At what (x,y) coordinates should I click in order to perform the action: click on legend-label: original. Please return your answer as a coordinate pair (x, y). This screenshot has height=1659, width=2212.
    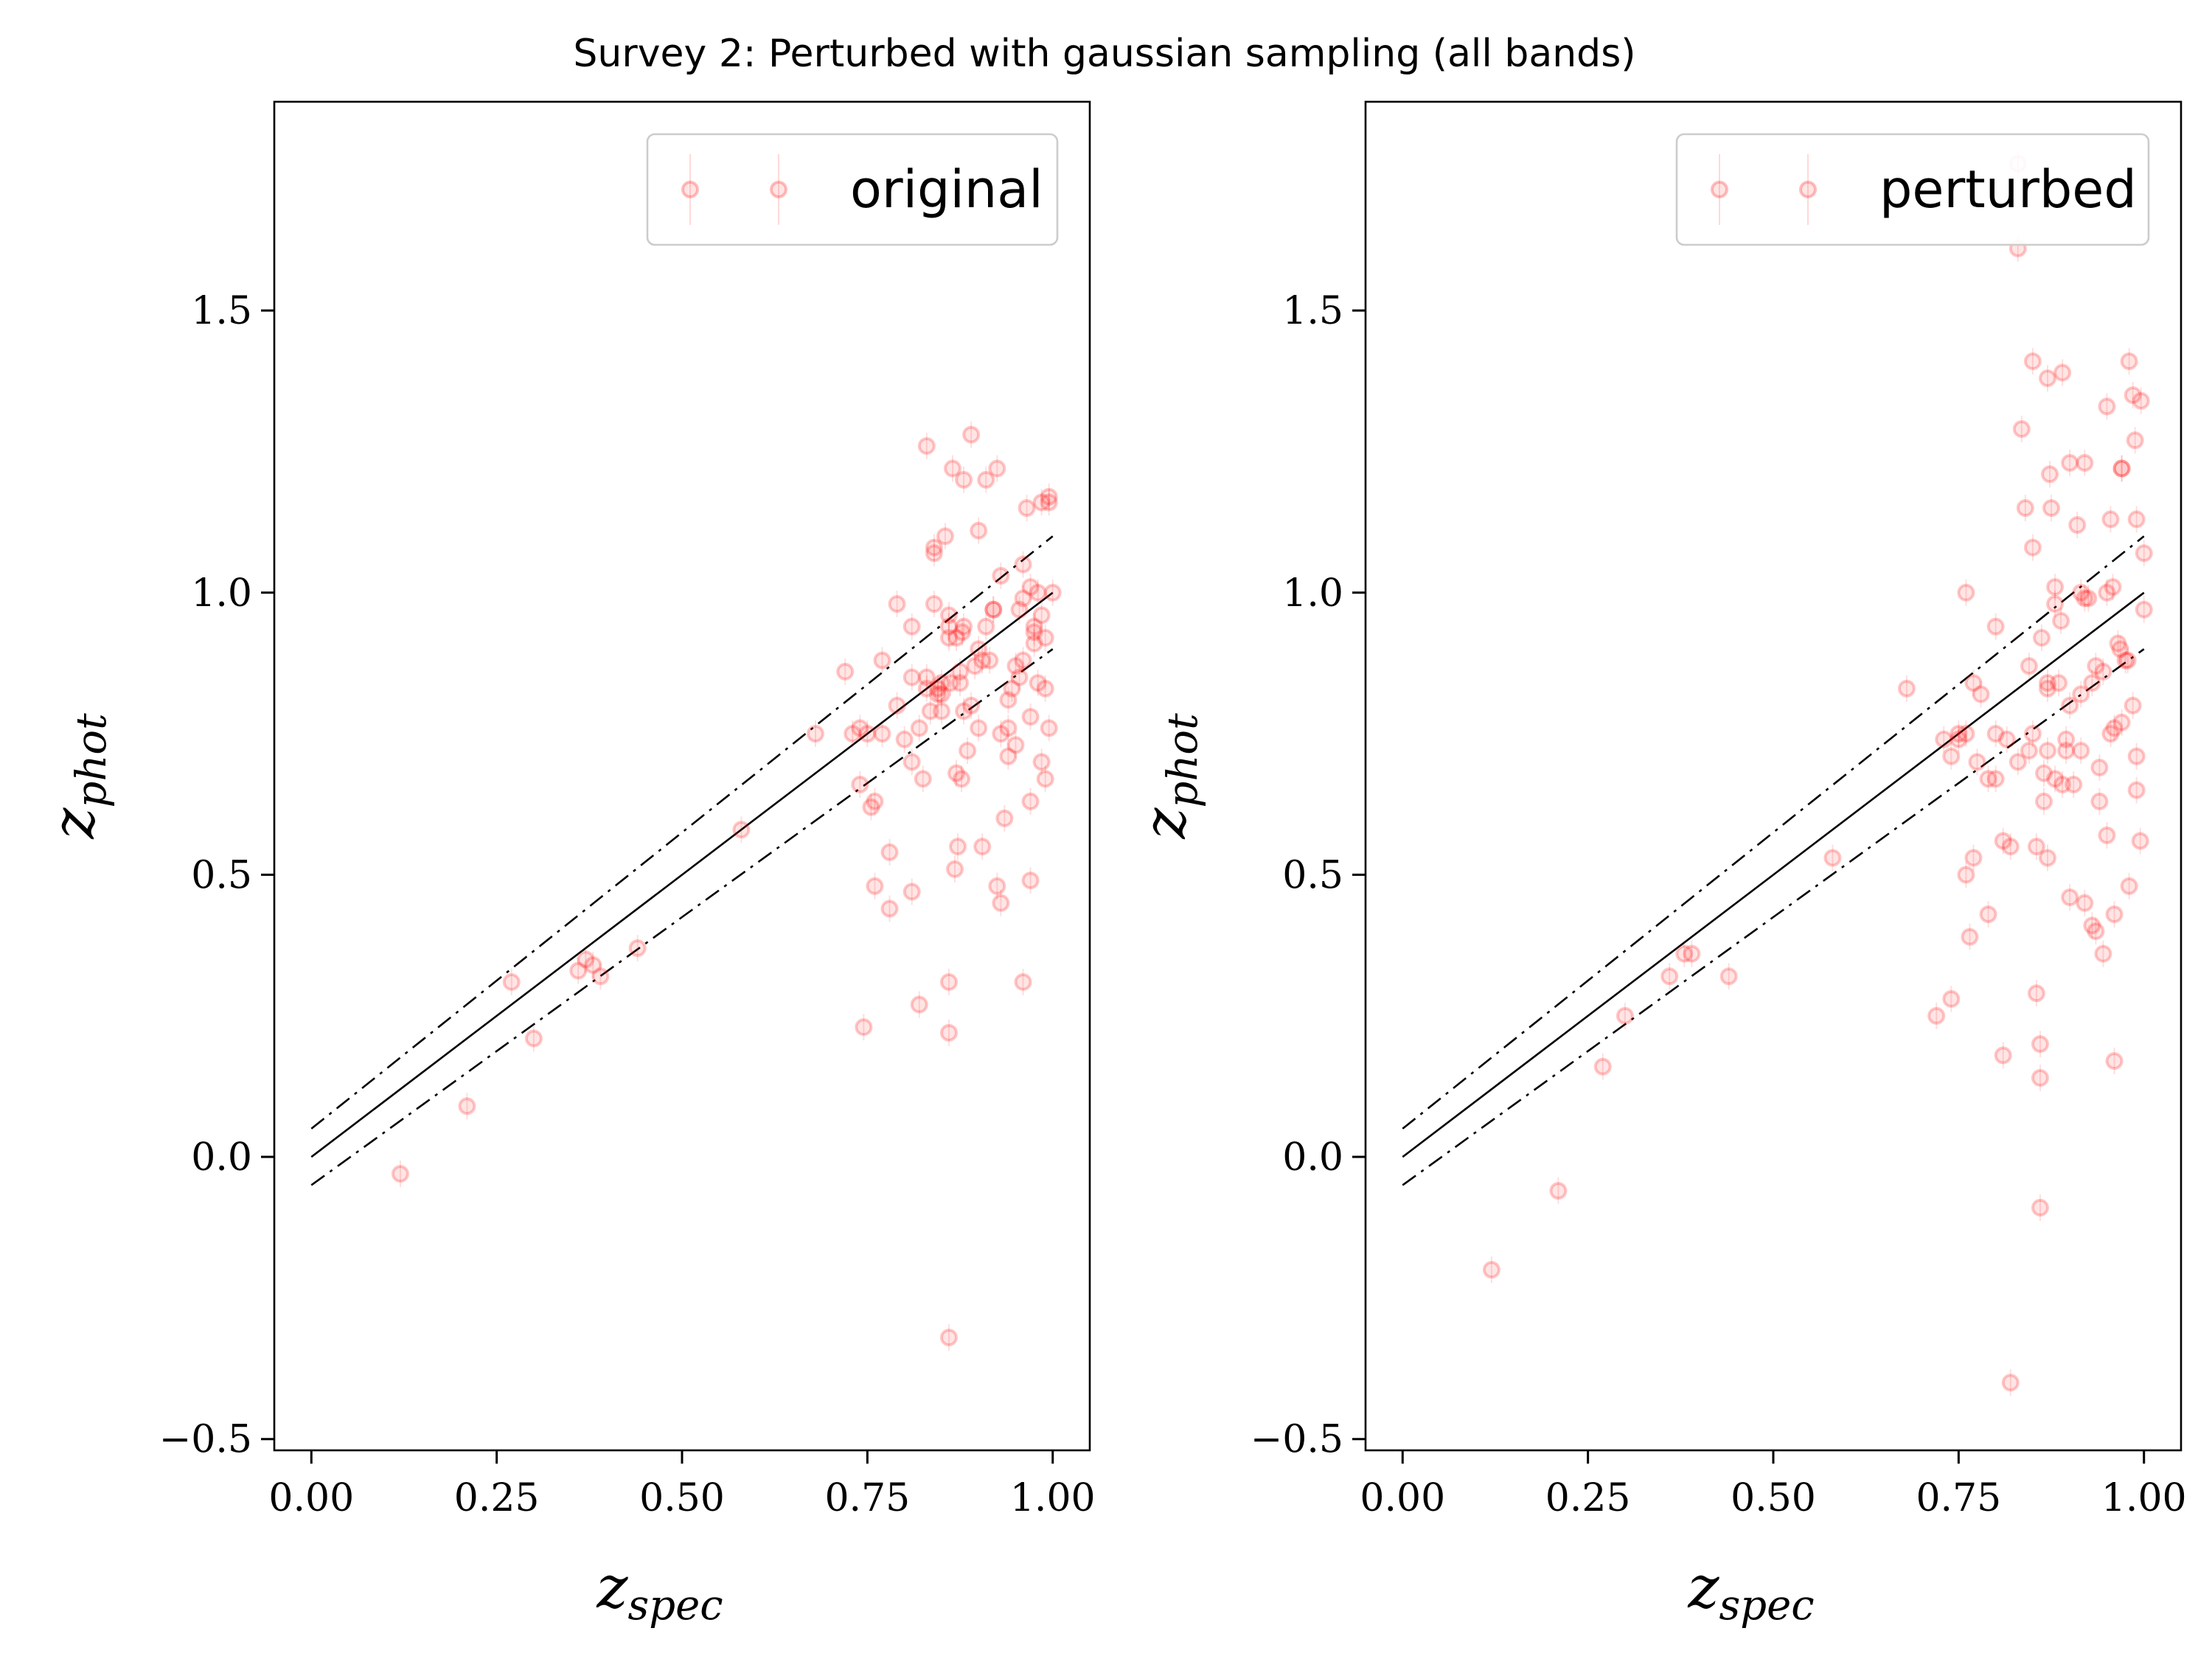
    Looking at the image, I should click on (946, 189).